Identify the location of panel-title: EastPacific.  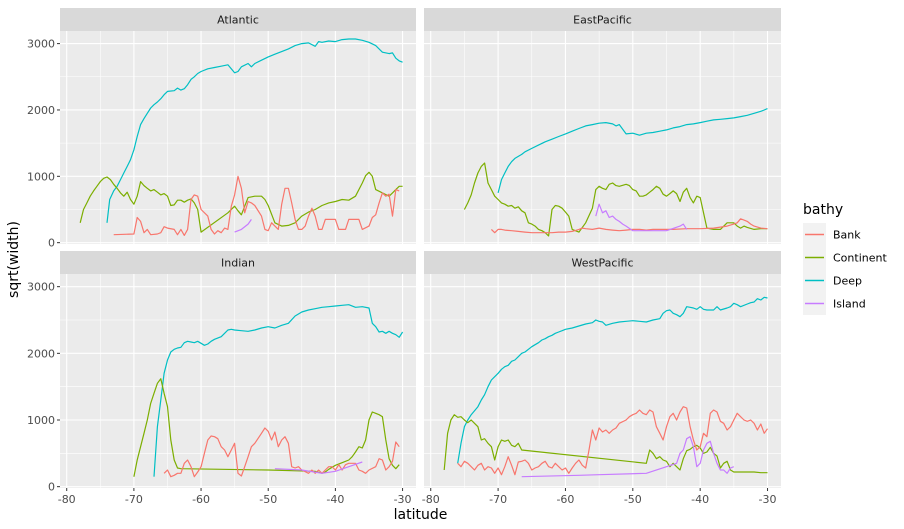
(602, 20).